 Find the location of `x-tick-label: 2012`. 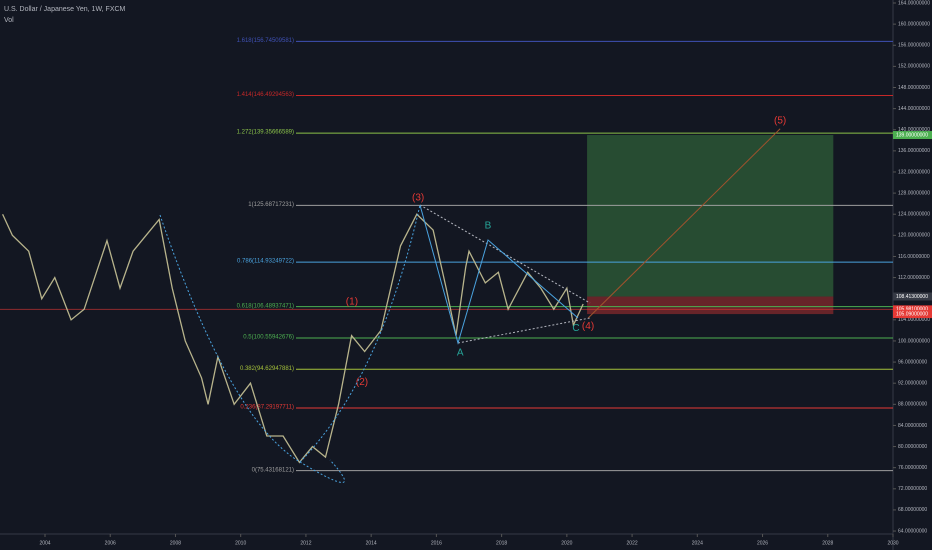

x-tick-label: 2012 is located at coordinates (305, 543).